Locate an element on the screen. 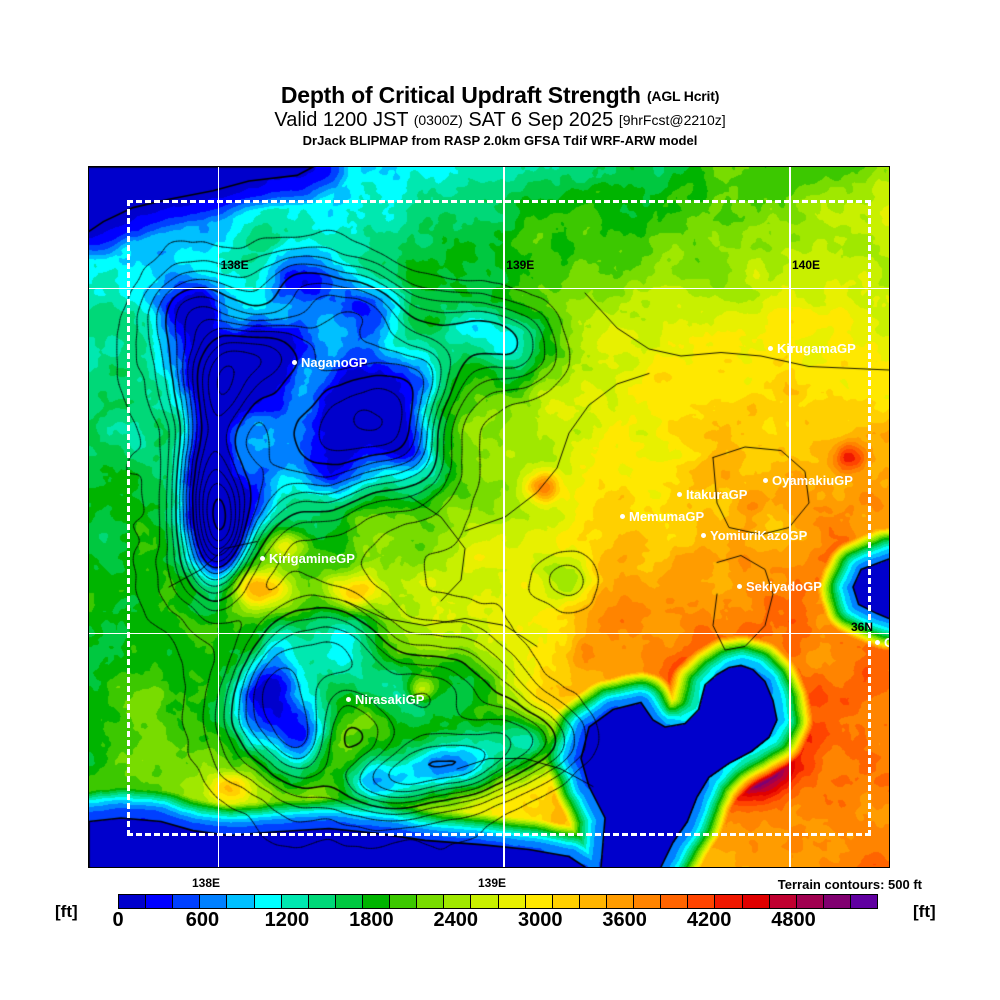 Image resolution: width=1000 pixels, height=1000 pixels. forecast-tag: [9hrFcst@2210z] is located at coordinates (672, 120).